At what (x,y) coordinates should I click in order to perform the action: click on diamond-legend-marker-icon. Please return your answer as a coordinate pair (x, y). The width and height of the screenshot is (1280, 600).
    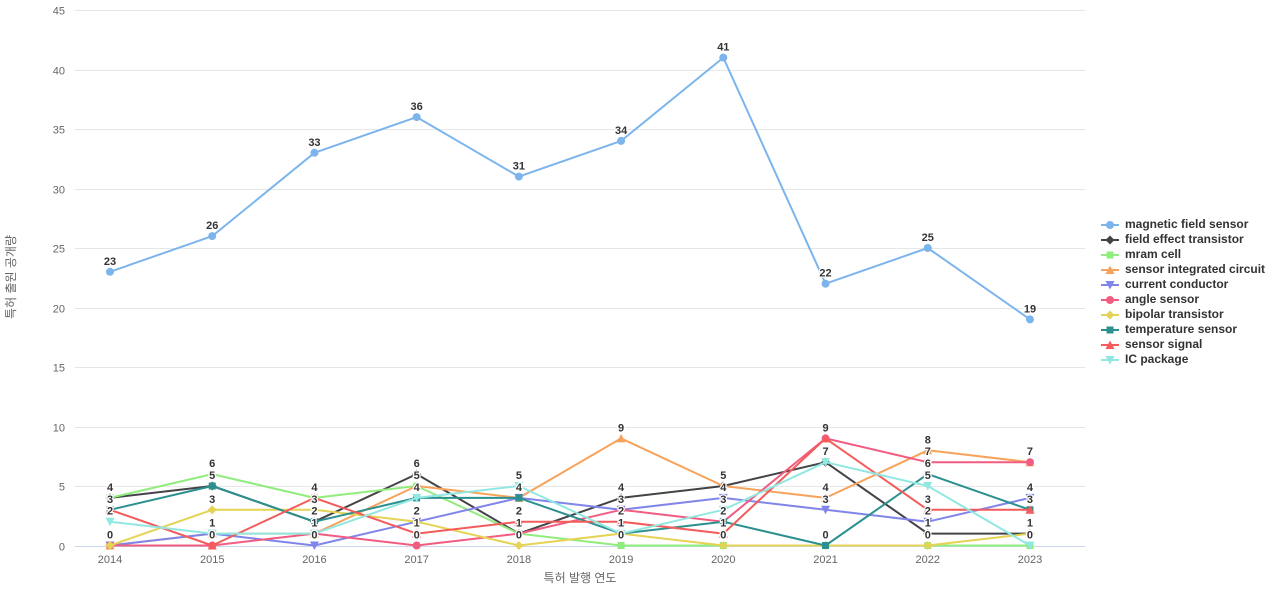
    Looking at the image, I should click on (1110, 239).